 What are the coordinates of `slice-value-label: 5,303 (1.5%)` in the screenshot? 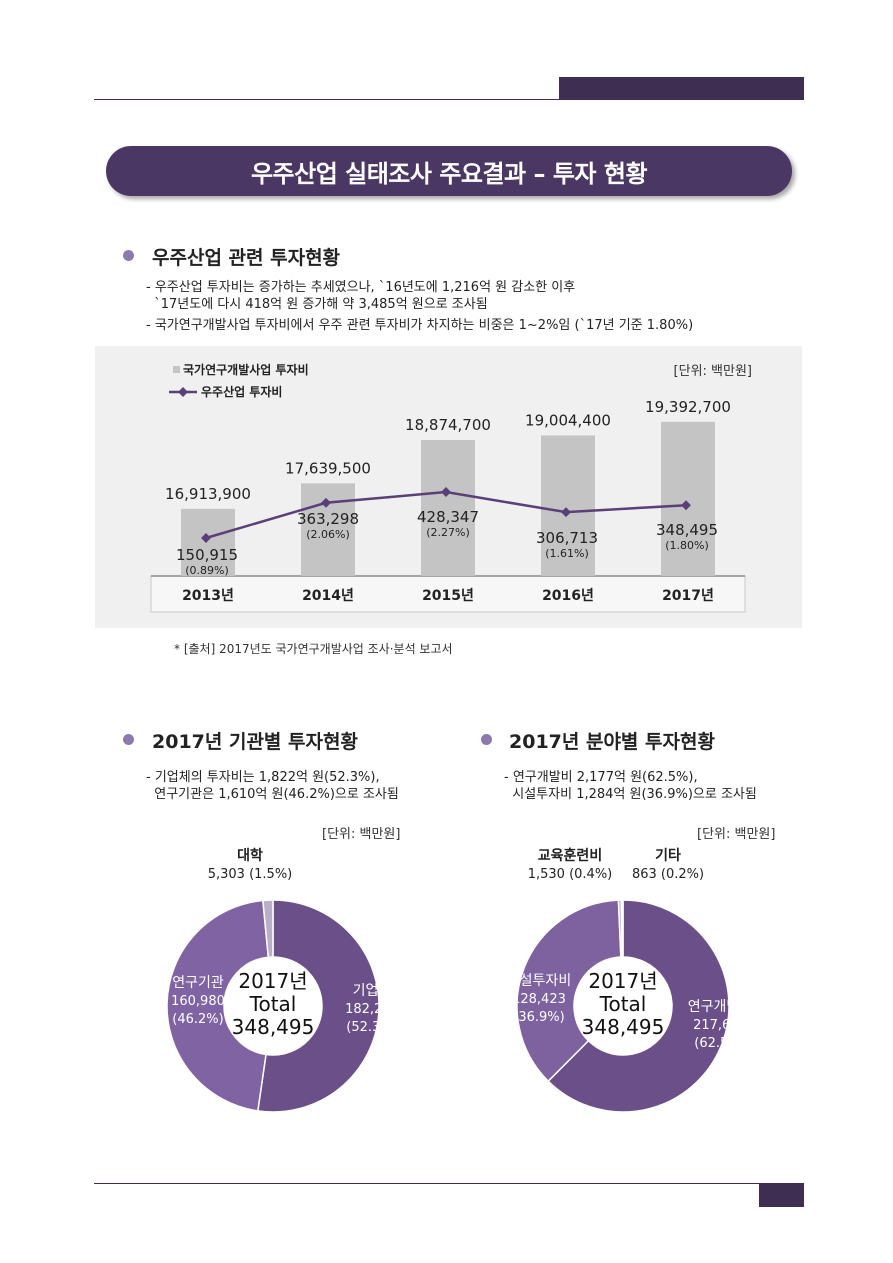 It's located at (250, 874).